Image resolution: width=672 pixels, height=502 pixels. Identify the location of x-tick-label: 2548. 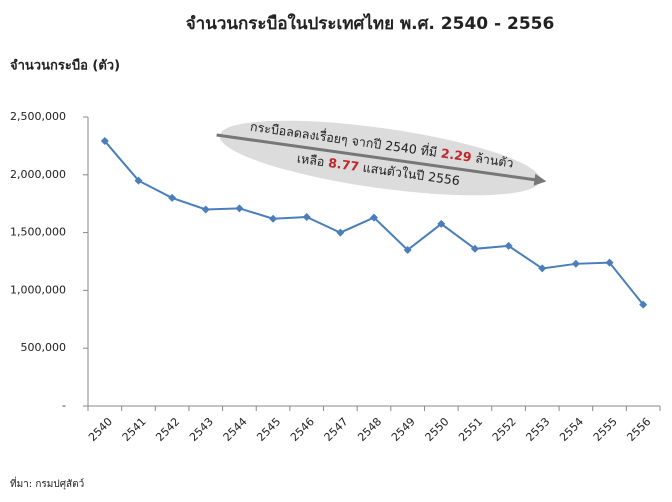
(369, 429).